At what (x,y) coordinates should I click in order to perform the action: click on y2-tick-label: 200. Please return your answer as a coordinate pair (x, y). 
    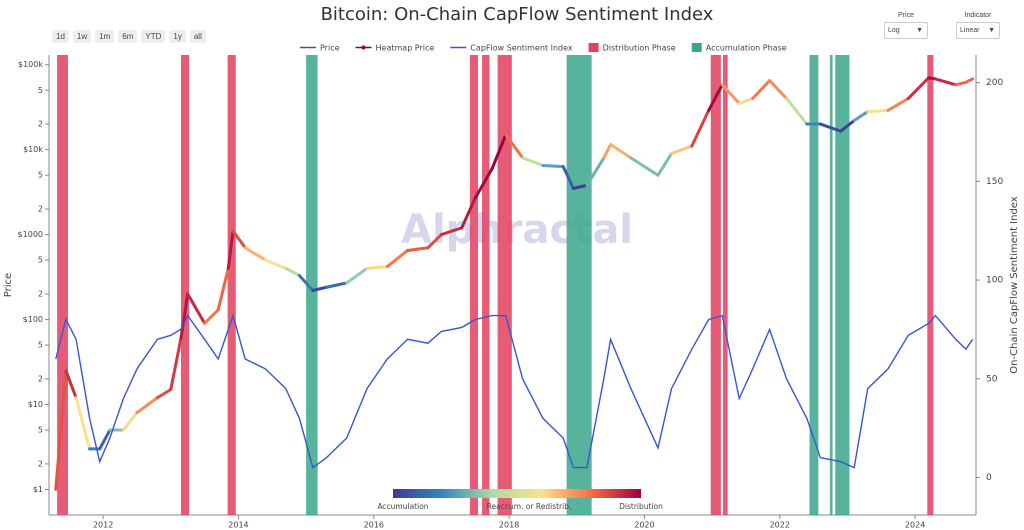
    Looking at the image, I should click on (994, 83).